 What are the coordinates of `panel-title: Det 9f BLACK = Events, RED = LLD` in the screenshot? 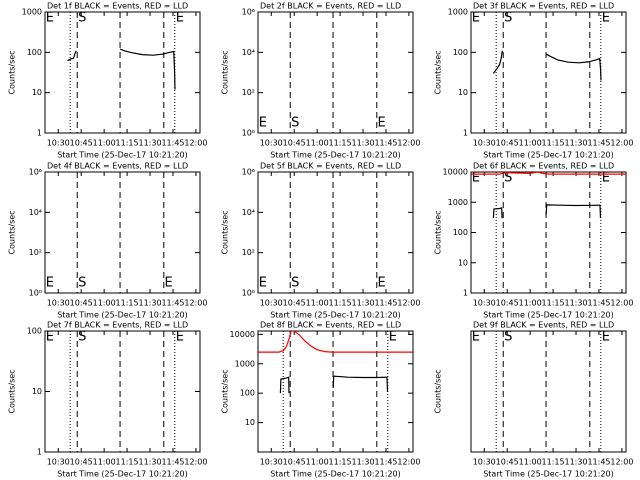 It's located at (543, 325).